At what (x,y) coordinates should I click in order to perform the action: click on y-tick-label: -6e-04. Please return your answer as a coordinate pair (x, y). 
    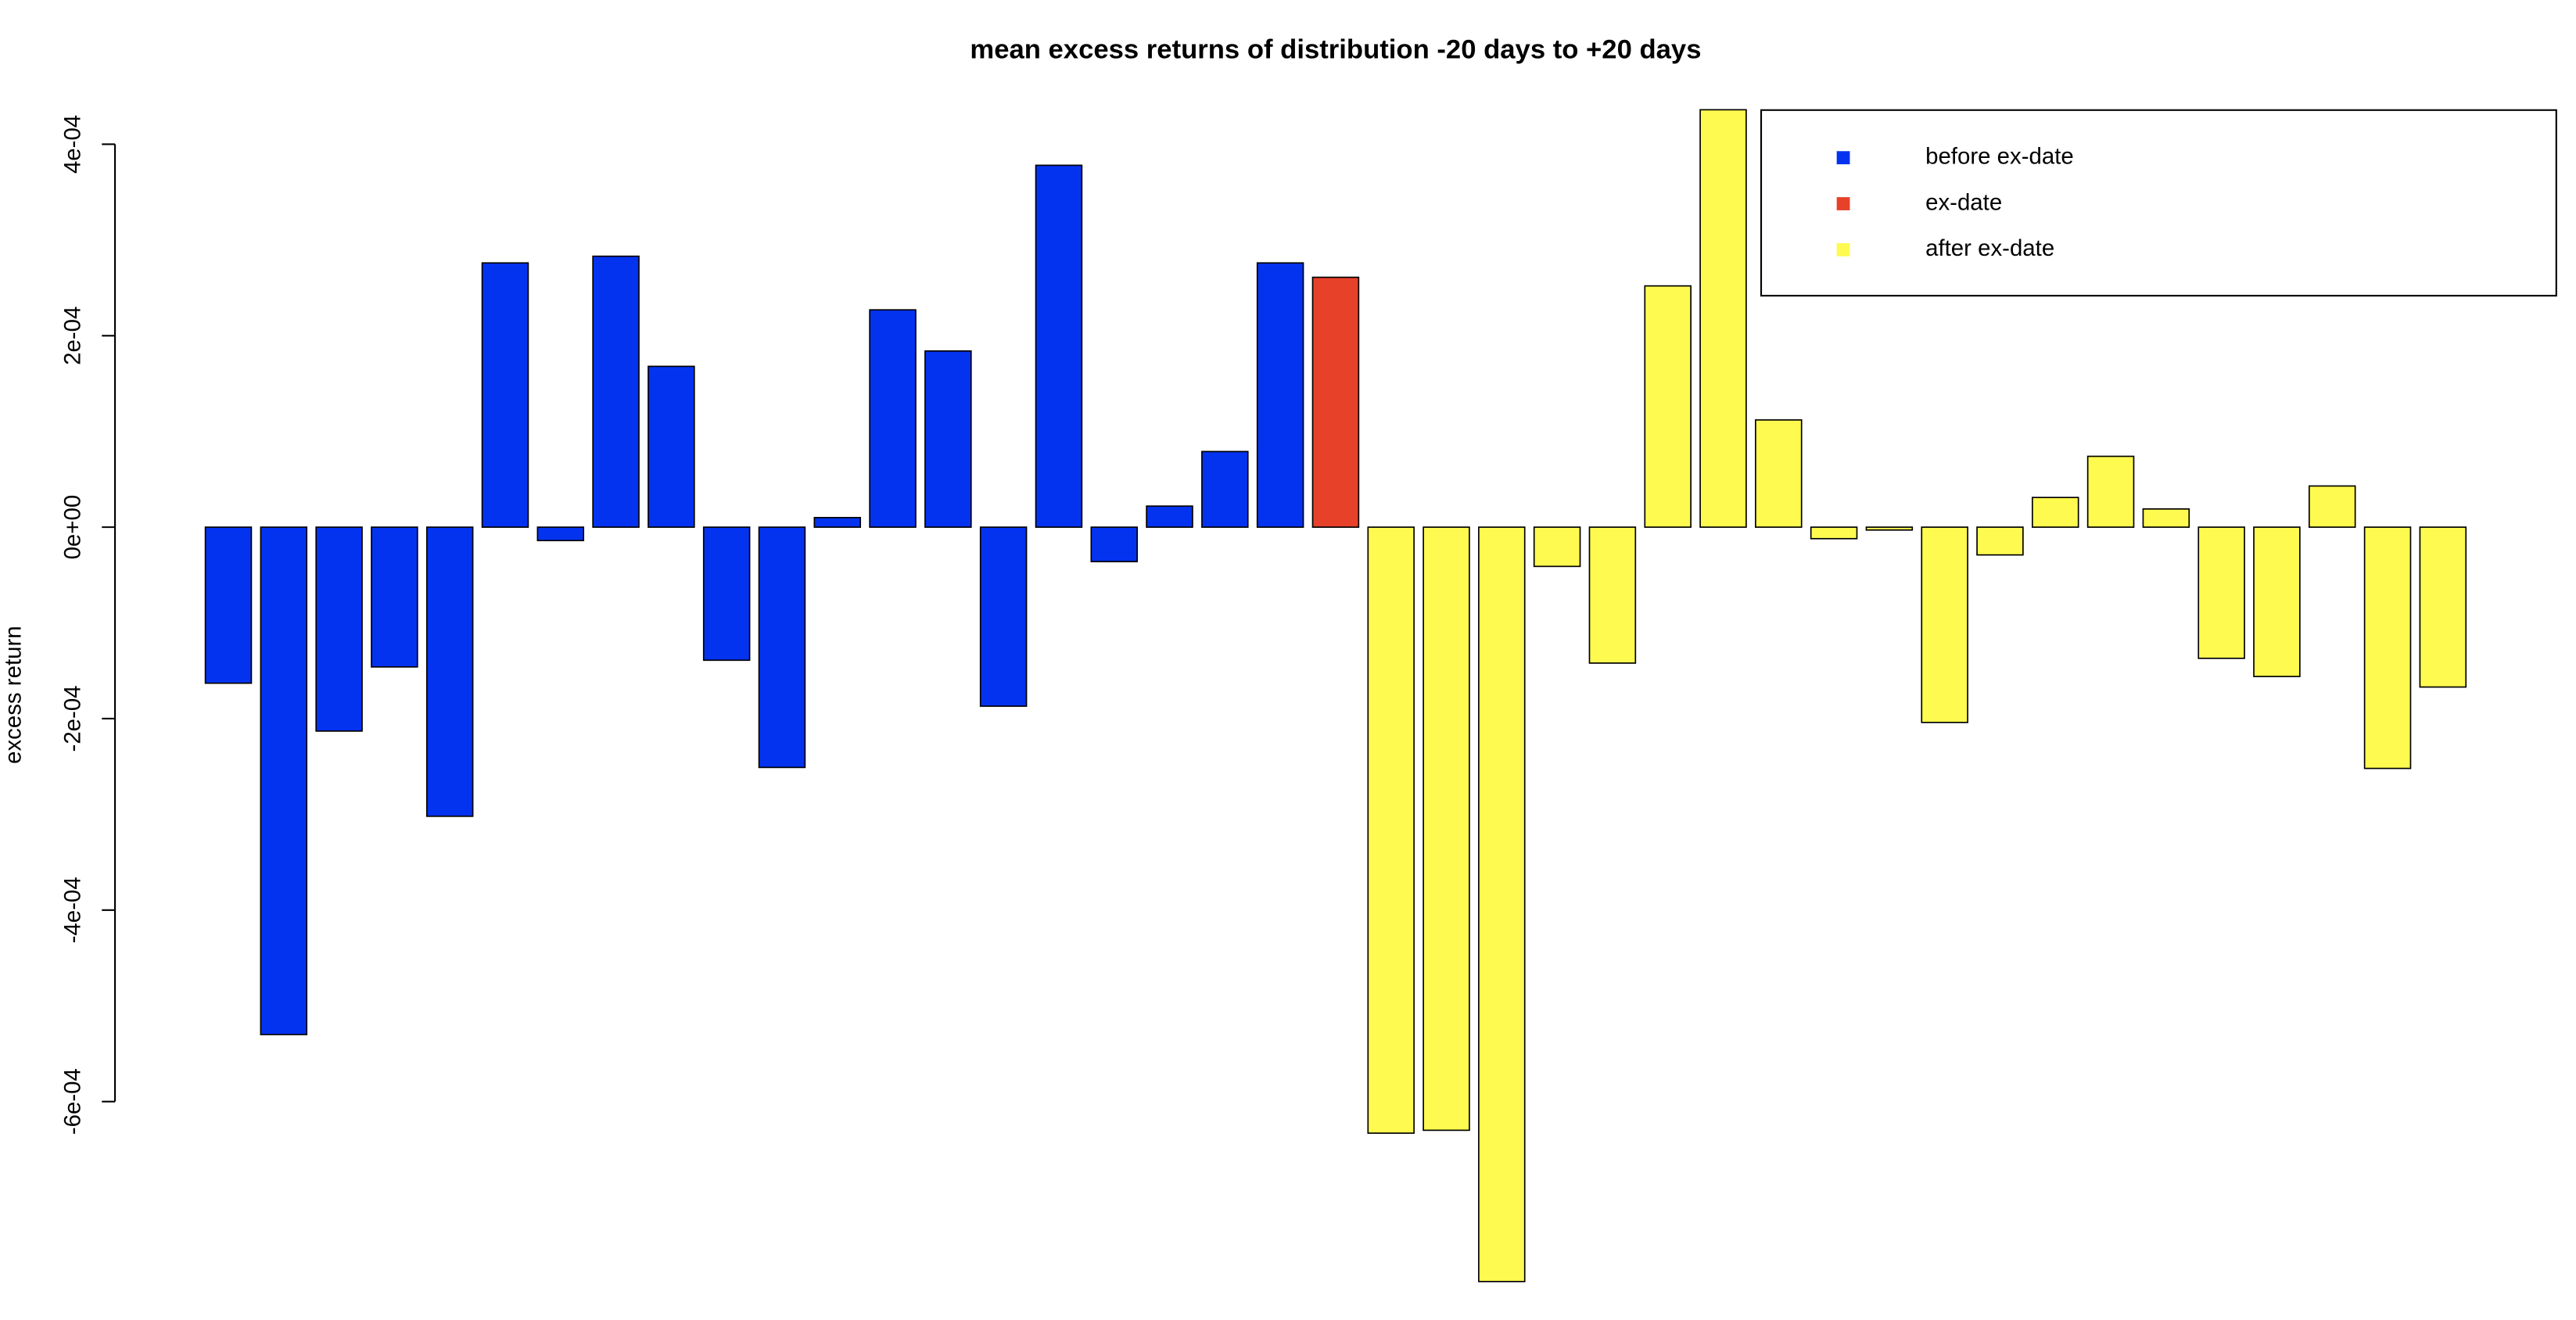
    Looking at the image, I should click on (72, 1101).